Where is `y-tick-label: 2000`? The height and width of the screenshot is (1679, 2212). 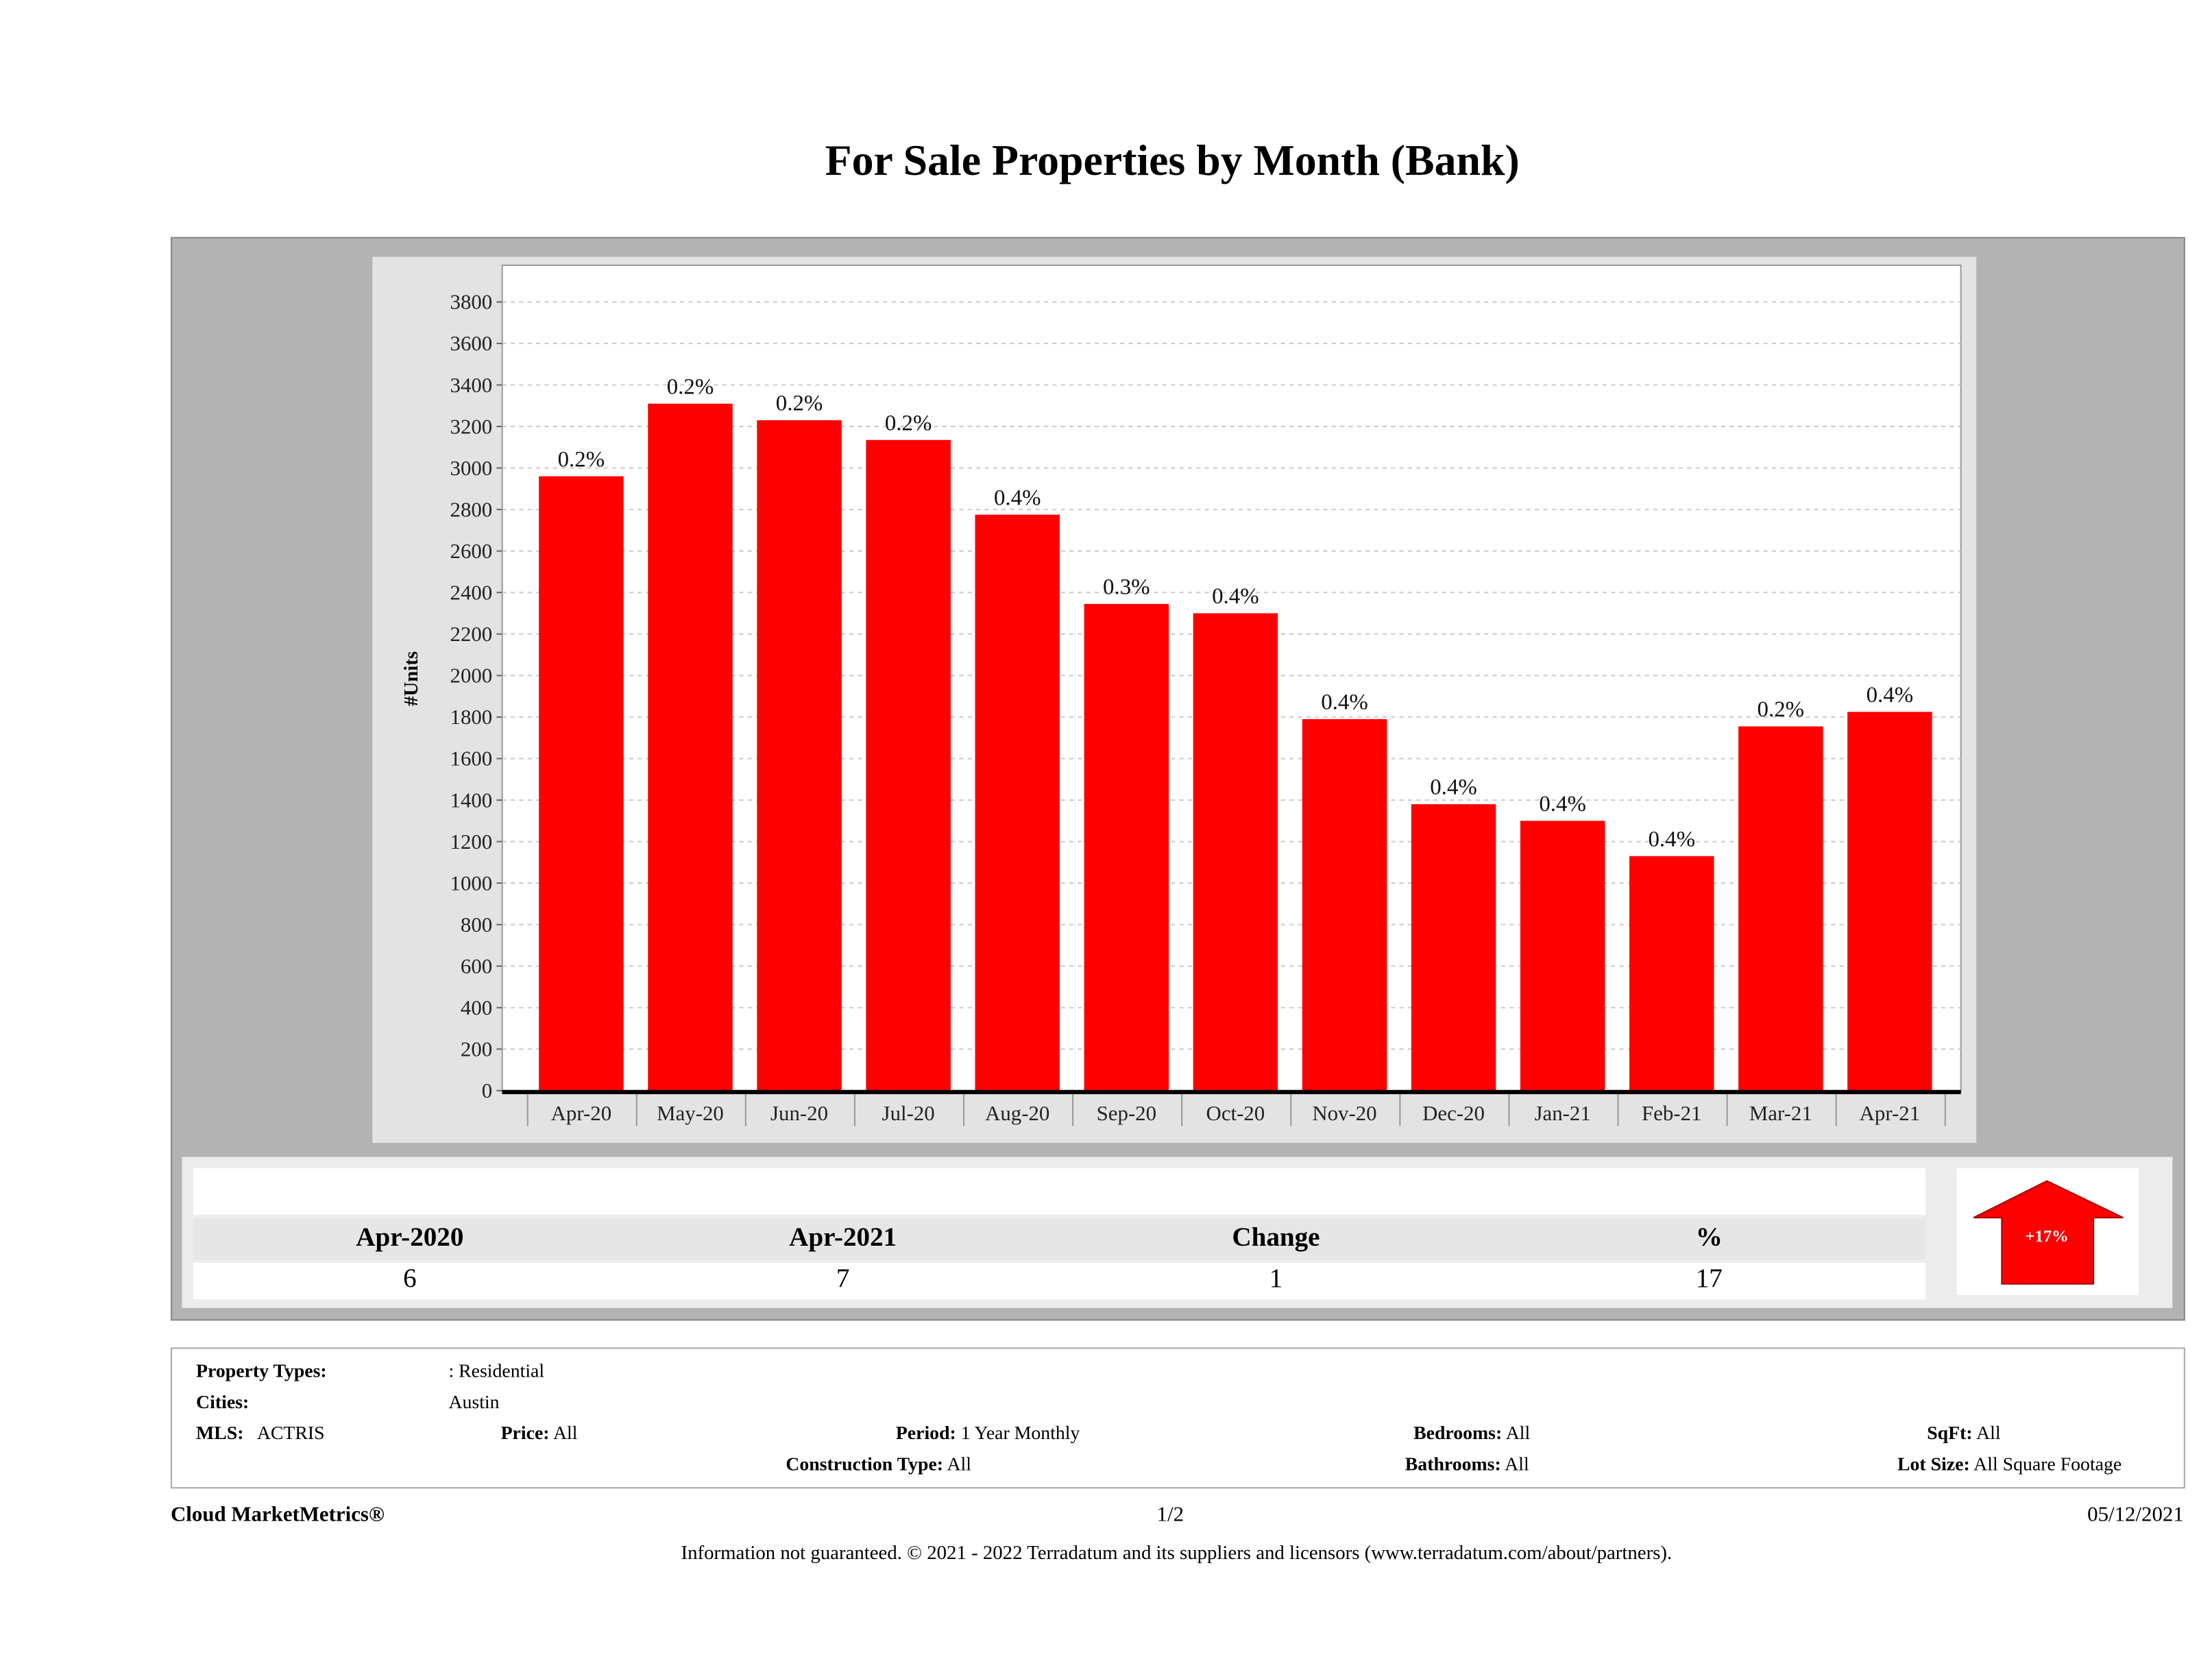 y-tick-label: 2000 is located at coordinates (472, 676).